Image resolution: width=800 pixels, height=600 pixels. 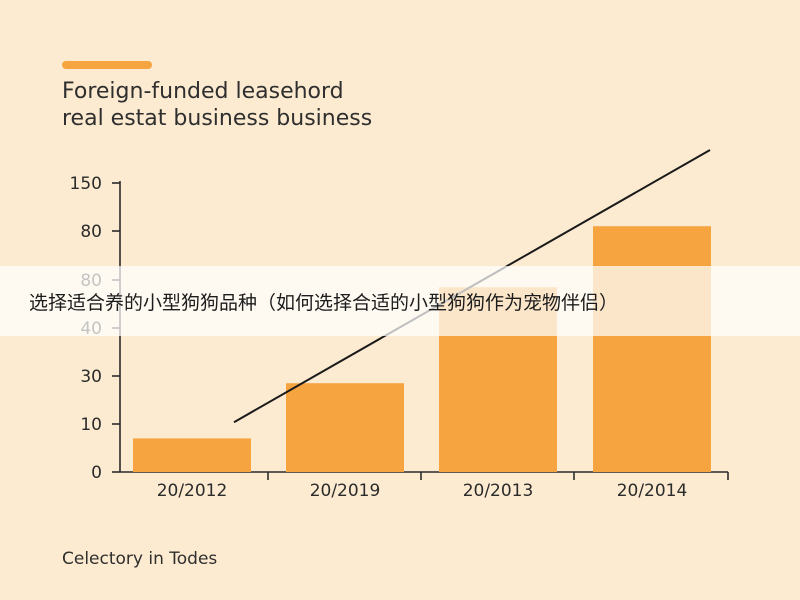 What do you see at coordinates (324, 302) in the screenshot?
I see `overlay-banner-text: 选择适合养的小型狗狗品种（如何选择合适的小型狗狗作为宠物伴侣）` at bounding box center [324, 302].